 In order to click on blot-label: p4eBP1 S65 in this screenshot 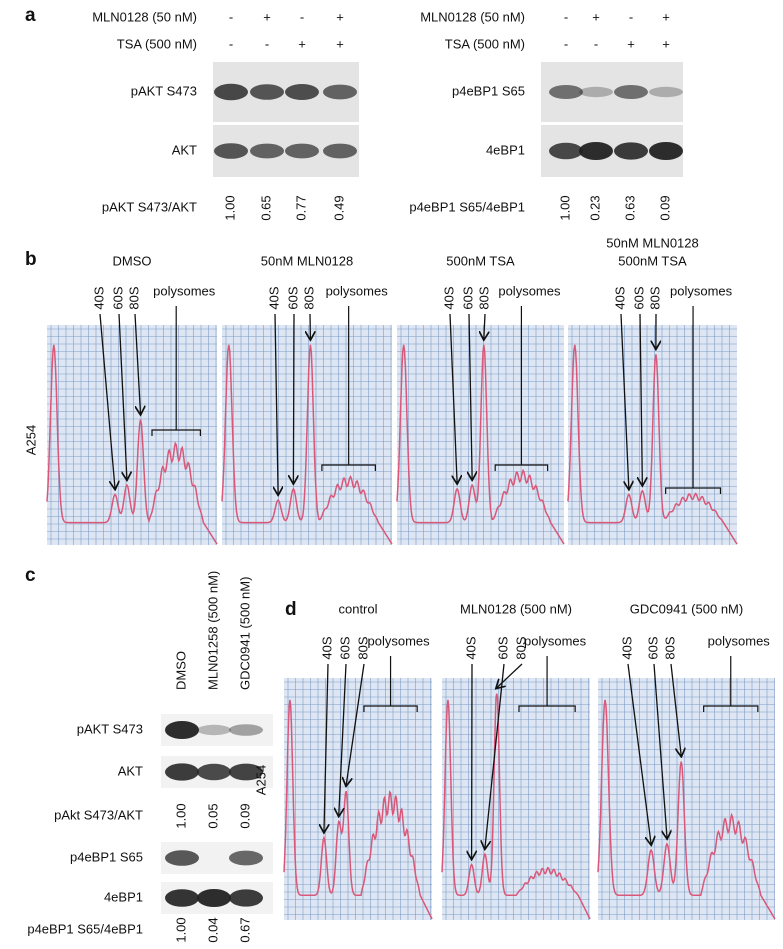, I will do `click(488, 90)`.